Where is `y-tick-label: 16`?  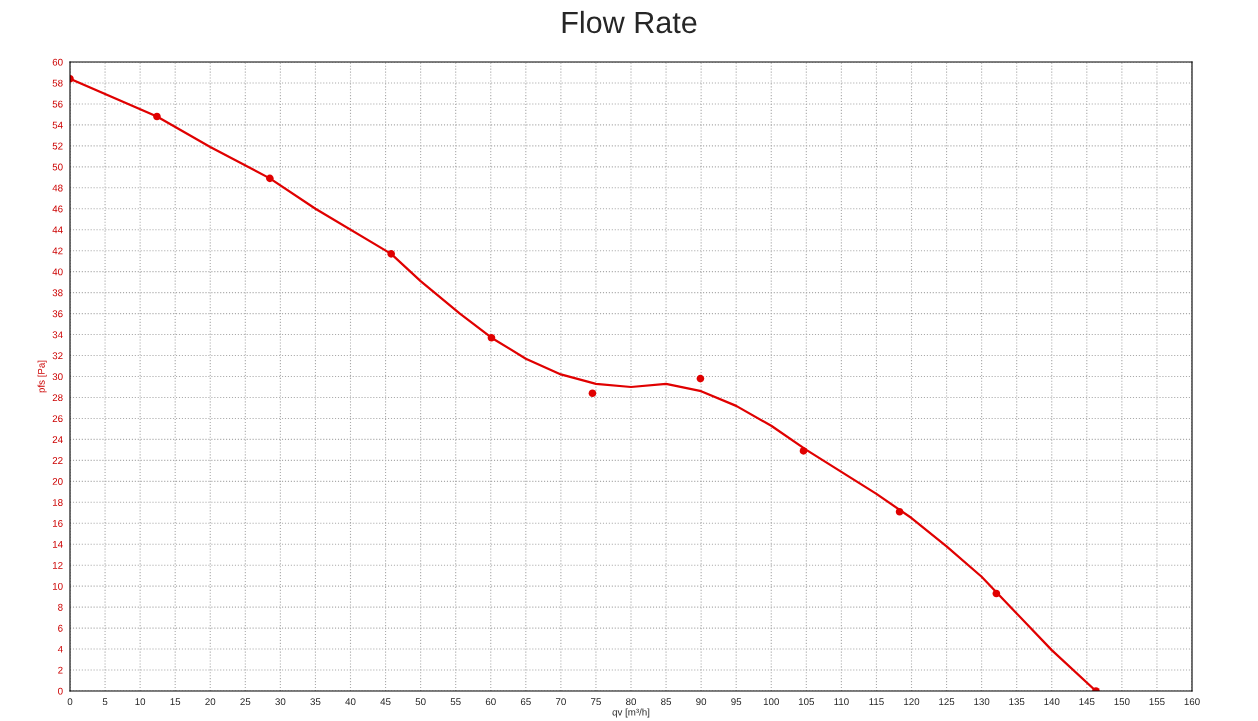 y-tick-label: 16 is located at coordinates (57, 523).